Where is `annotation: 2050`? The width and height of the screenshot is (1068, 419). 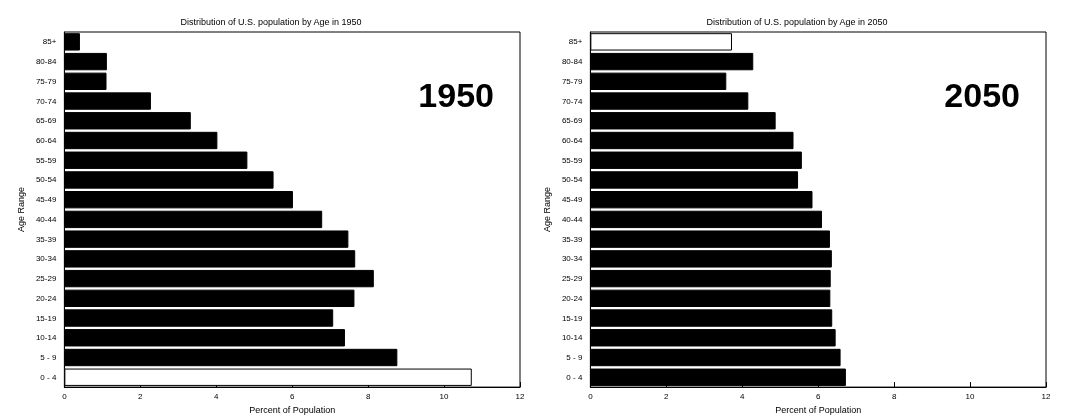
annotation: 2050 is located at coordinates (982, 95).